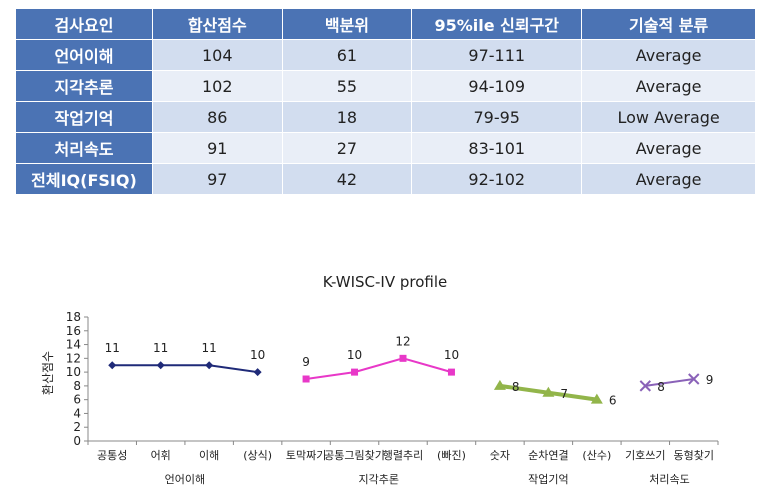  Describe the element at coordinates (347, 86) in the screenshot. I see `table-cell: 55` at that location.